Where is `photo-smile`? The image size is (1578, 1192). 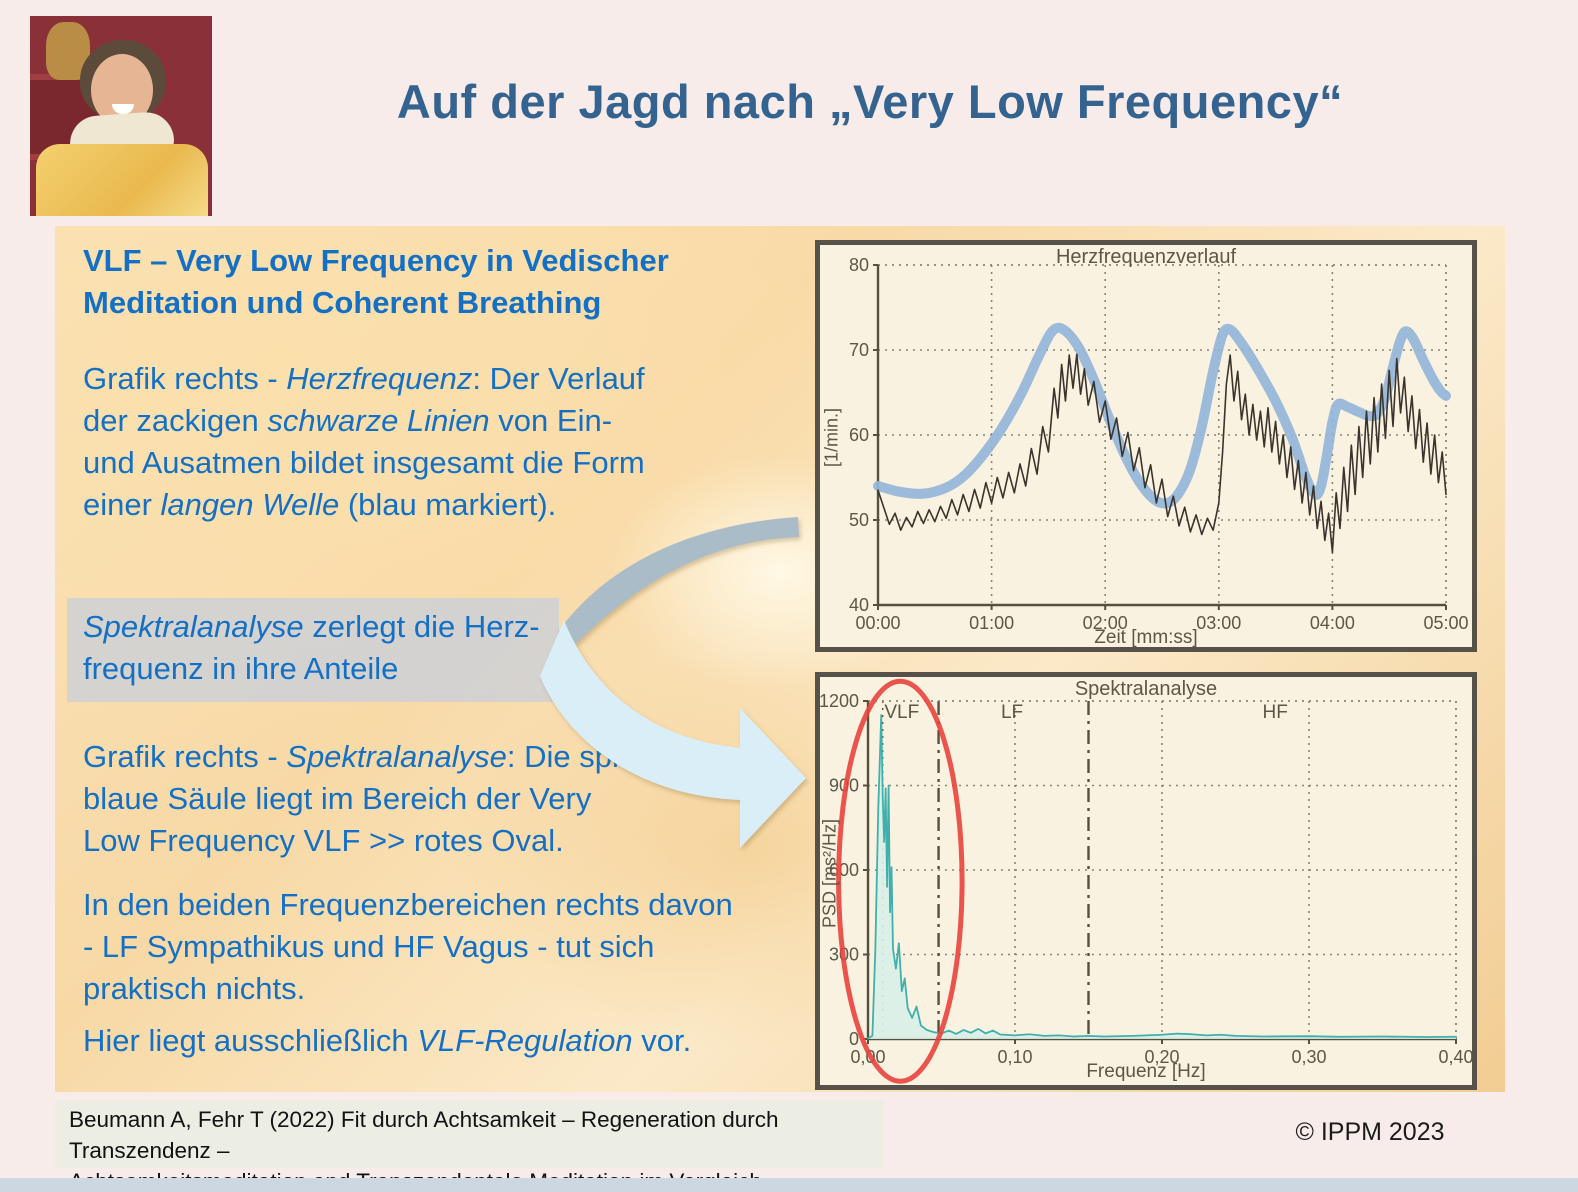 photo-smile is located at coordinates (123, 109).